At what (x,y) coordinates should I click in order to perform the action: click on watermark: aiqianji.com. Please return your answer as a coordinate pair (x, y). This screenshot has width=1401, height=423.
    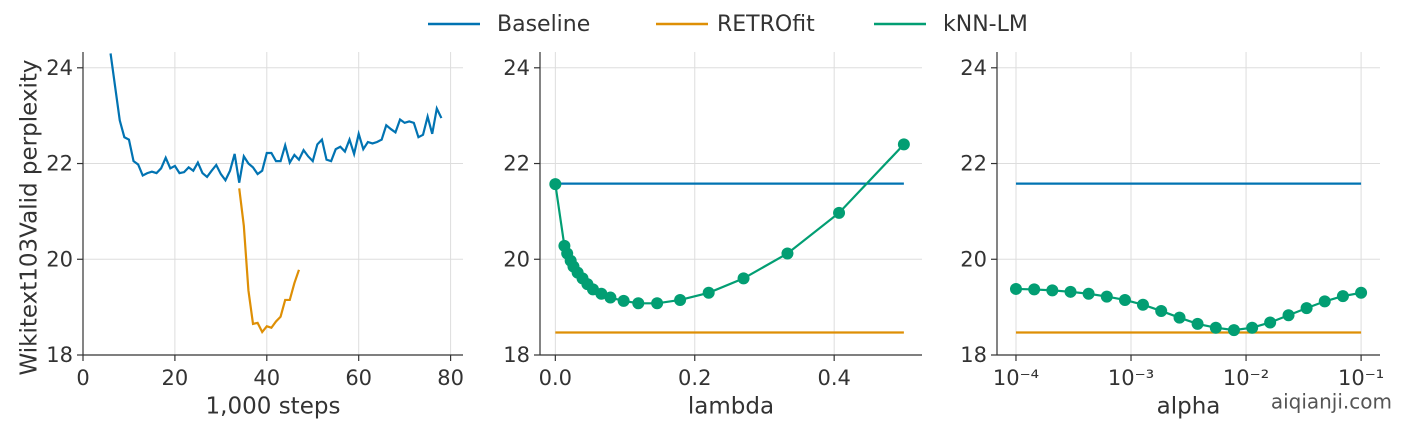
    Looking at the image, I should click on (1331, 402).